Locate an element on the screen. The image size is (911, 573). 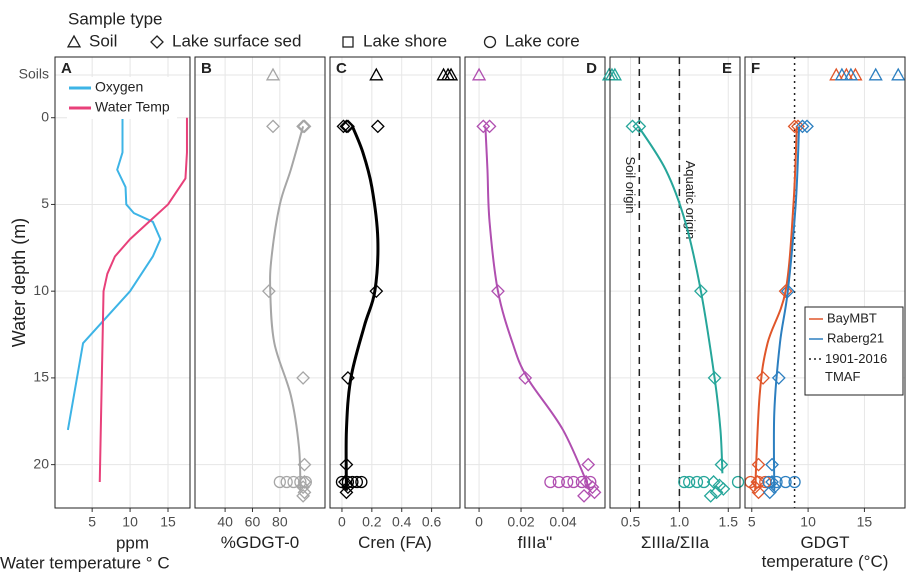
x-tick-label: 0.5 is located at coordinates (631, 522).